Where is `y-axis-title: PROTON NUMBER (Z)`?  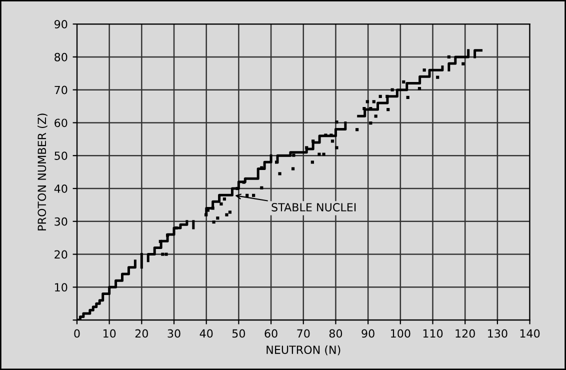 y-axis-title: PROTON NUMBER (Z) is located at coordinates (43, 172).